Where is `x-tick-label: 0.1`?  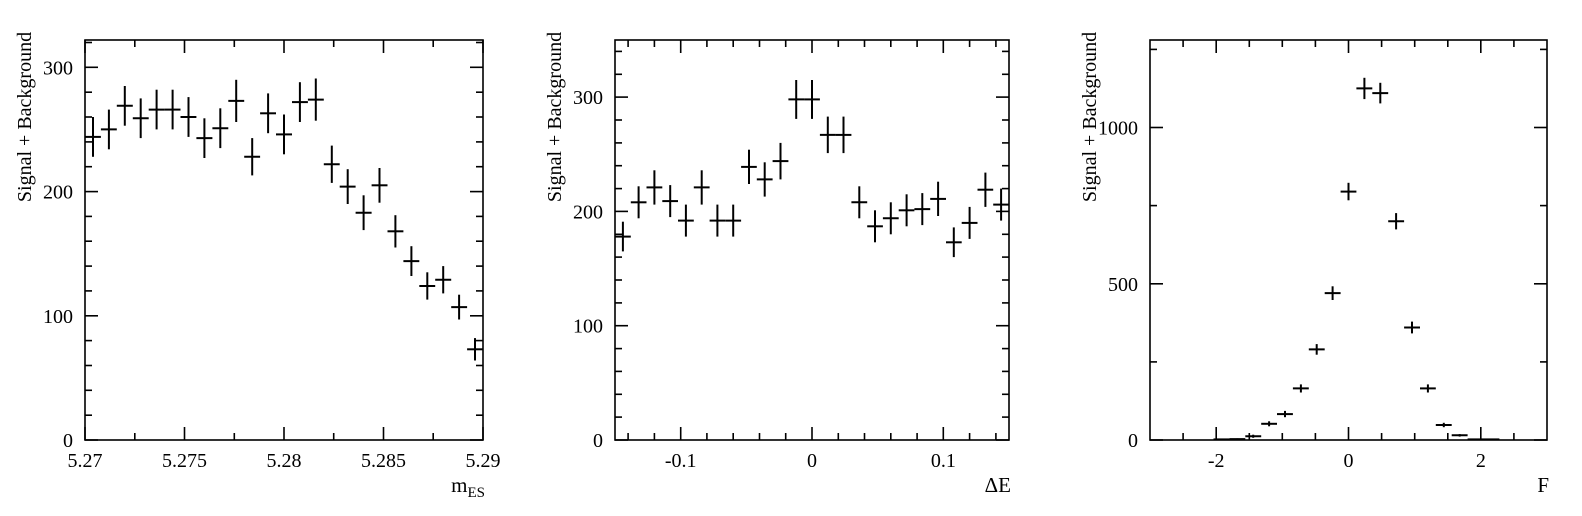 x-tick-label: 0.1 is located at coordinates (943, 461).